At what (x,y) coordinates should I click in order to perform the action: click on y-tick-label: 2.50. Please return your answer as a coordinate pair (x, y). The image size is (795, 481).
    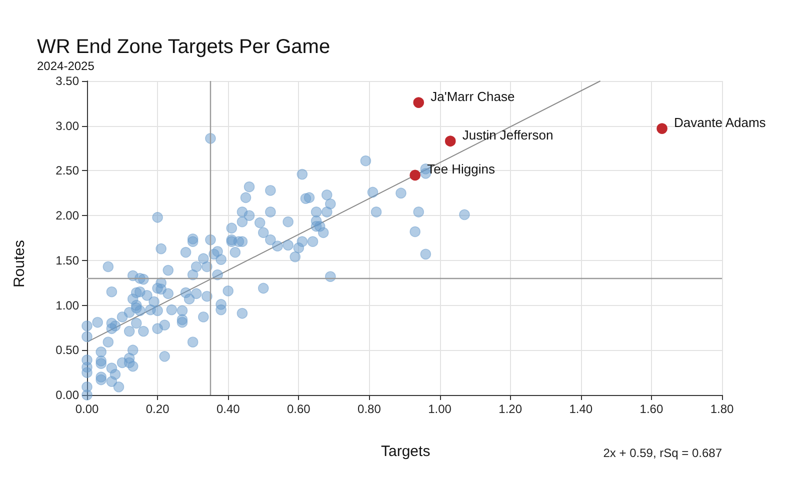
    Looking at the image, I should click on (68, 171).